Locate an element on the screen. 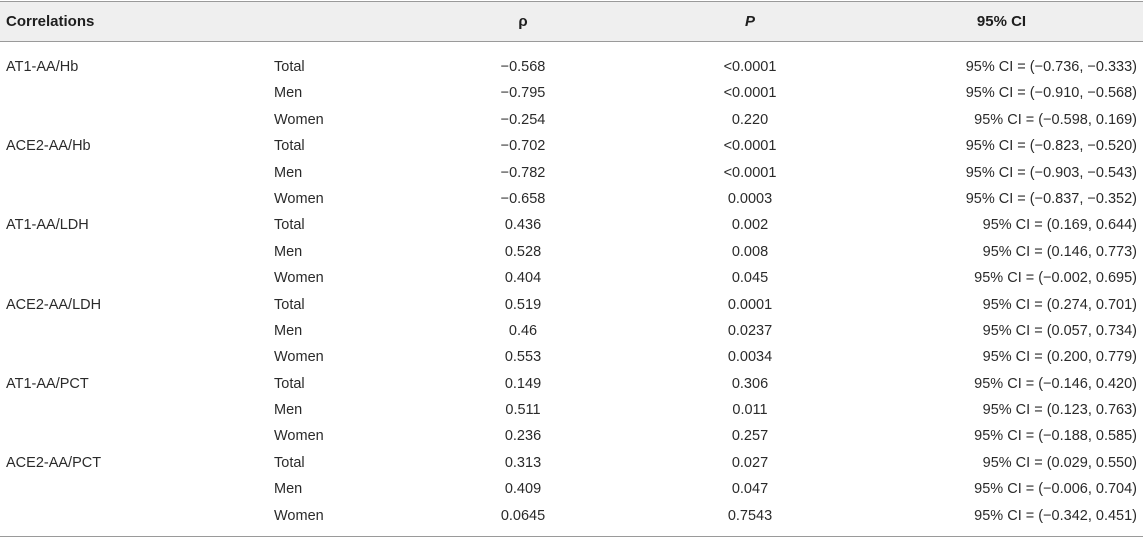  ci-cell: 95% CI = (0.057, 0.734) is located at coordinates (1059, 330).